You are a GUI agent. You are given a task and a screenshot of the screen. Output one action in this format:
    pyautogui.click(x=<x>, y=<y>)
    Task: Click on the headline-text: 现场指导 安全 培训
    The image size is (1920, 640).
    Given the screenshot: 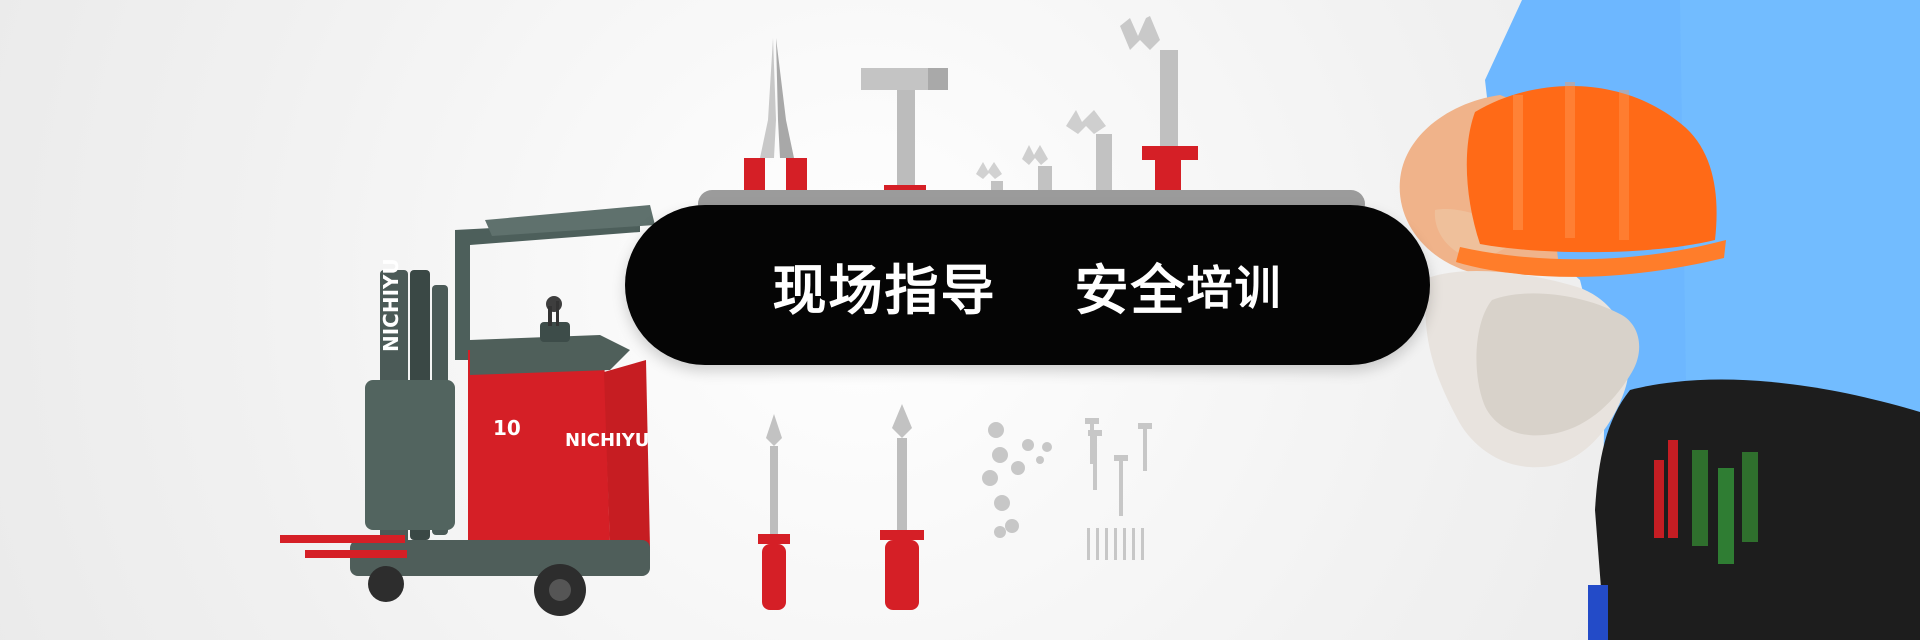 What is the action you would take?
    pyautogui.click(x=1027, y=285)
    